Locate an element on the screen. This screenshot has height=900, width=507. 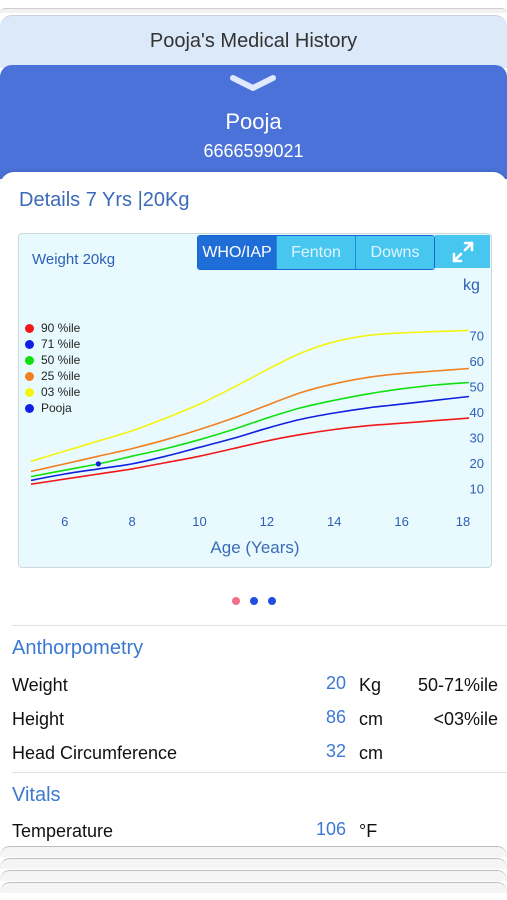
row-value: 106 is located at coordinates (330, 829).